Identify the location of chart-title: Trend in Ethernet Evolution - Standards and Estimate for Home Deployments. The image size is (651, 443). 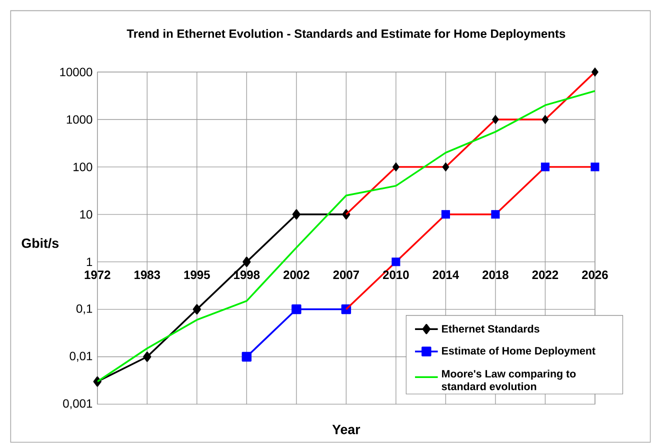
(346, 34).